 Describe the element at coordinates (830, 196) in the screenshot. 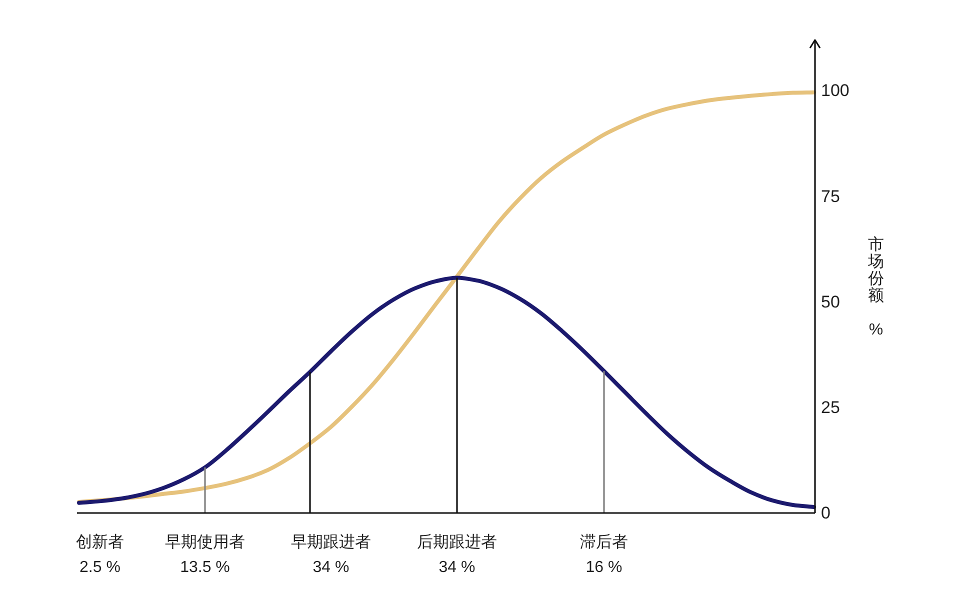

I see `ytick-label: 75` at that location.